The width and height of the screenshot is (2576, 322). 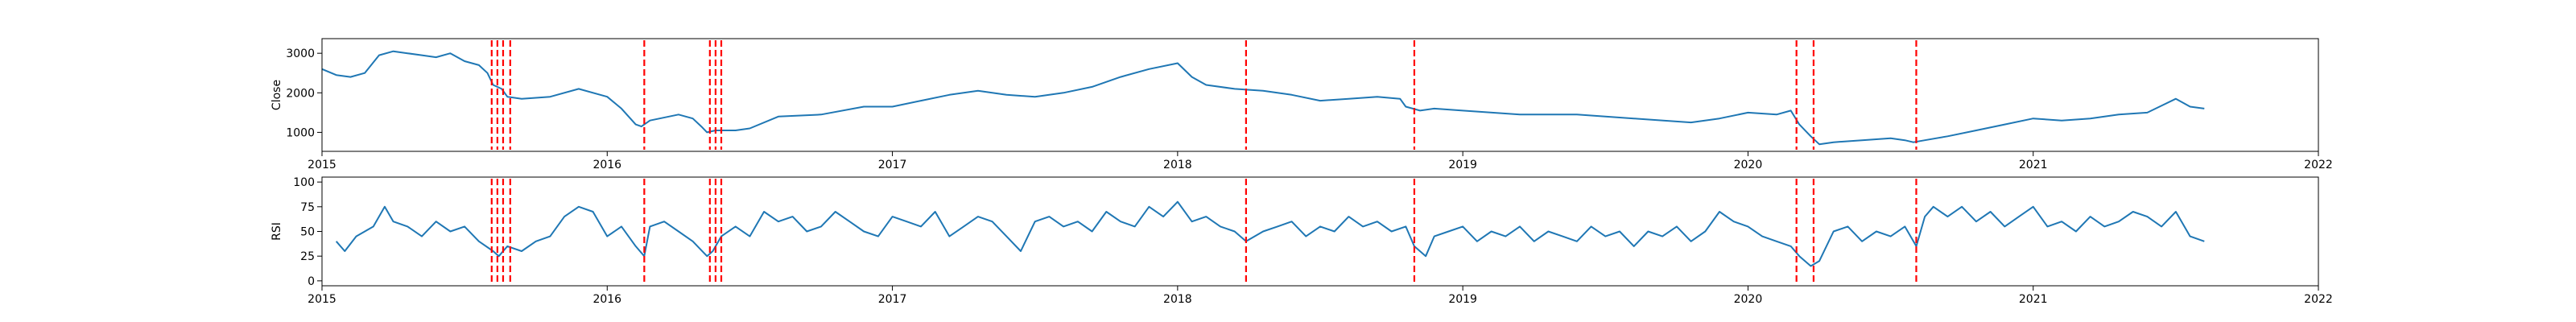 What do you see at coordinates (304, 182) in the screenshot?
I see `y-tick-label: 100` at bounding box center [304, 182].